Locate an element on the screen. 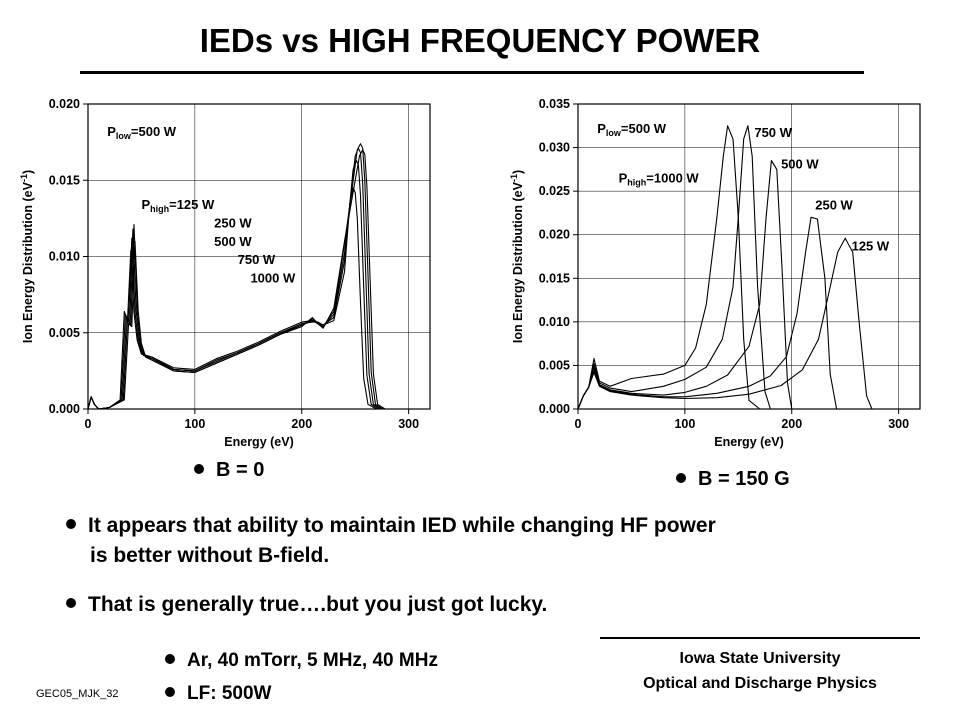 Image resolution: width=960 pixels, height=720 pixels. annotation-text: 125 W is located at coordinates (871, 245).